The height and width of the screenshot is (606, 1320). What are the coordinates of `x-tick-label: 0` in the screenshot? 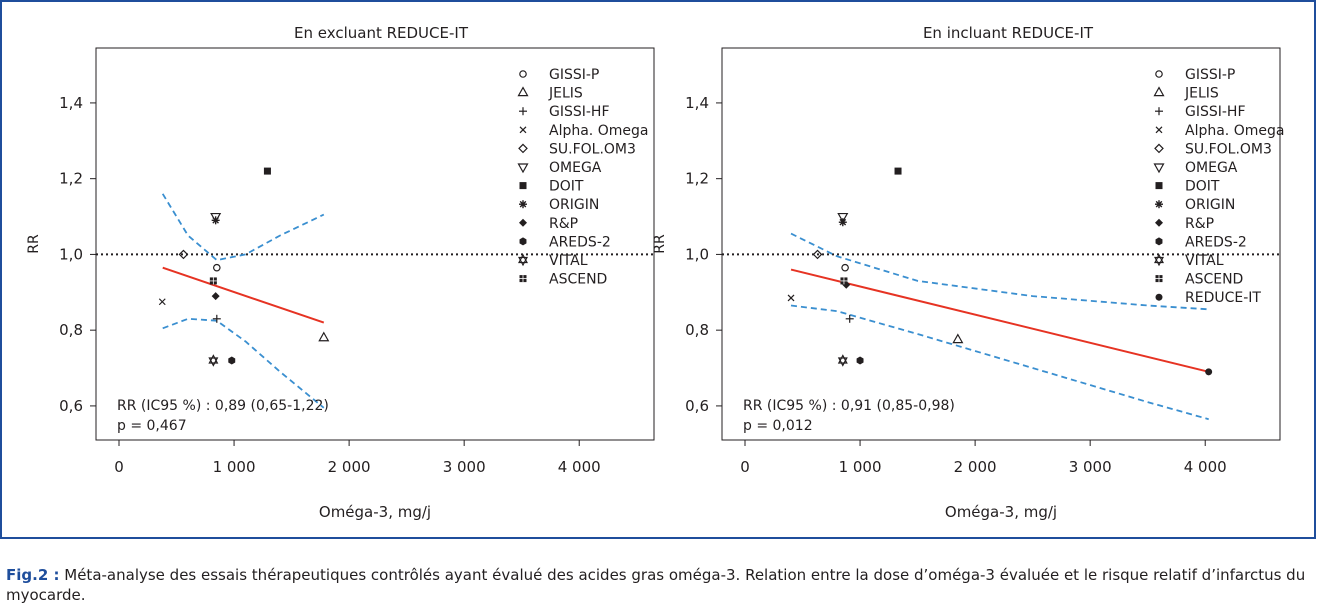 It's located at (745, 467).